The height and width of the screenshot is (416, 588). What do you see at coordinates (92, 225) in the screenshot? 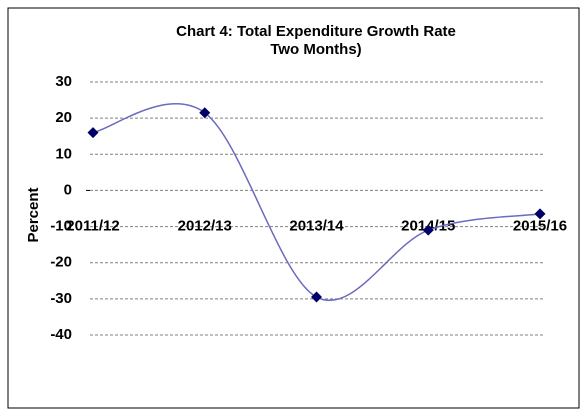
I see `x-tick-label: 2011/12` at bounding box center [92, 225].